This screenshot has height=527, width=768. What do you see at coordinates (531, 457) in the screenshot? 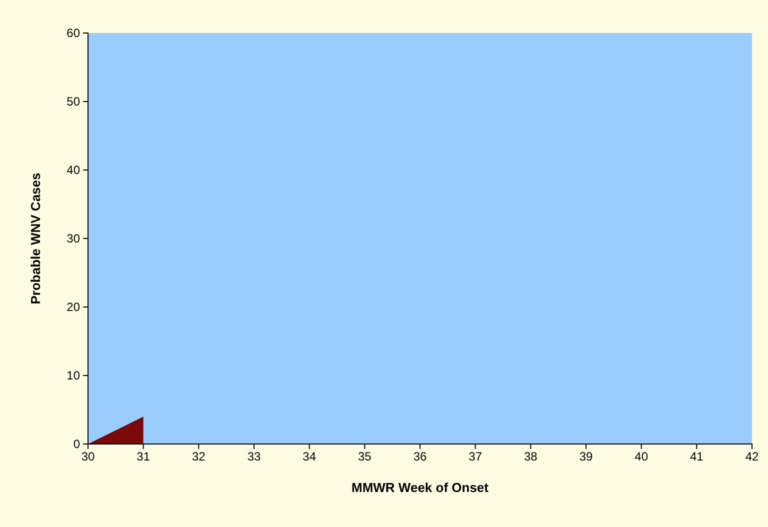
I see `x-tick-label: 38` at bounding box center [531, 457].